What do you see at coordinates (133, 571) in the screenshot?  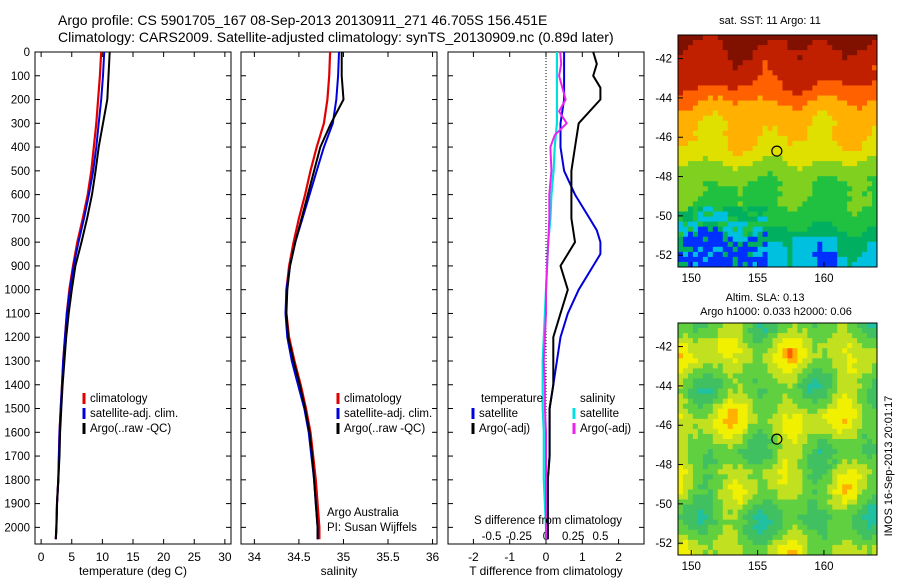 I see `temperature-xlabel: temperature (deg C)` at bounding box center [133, 571].